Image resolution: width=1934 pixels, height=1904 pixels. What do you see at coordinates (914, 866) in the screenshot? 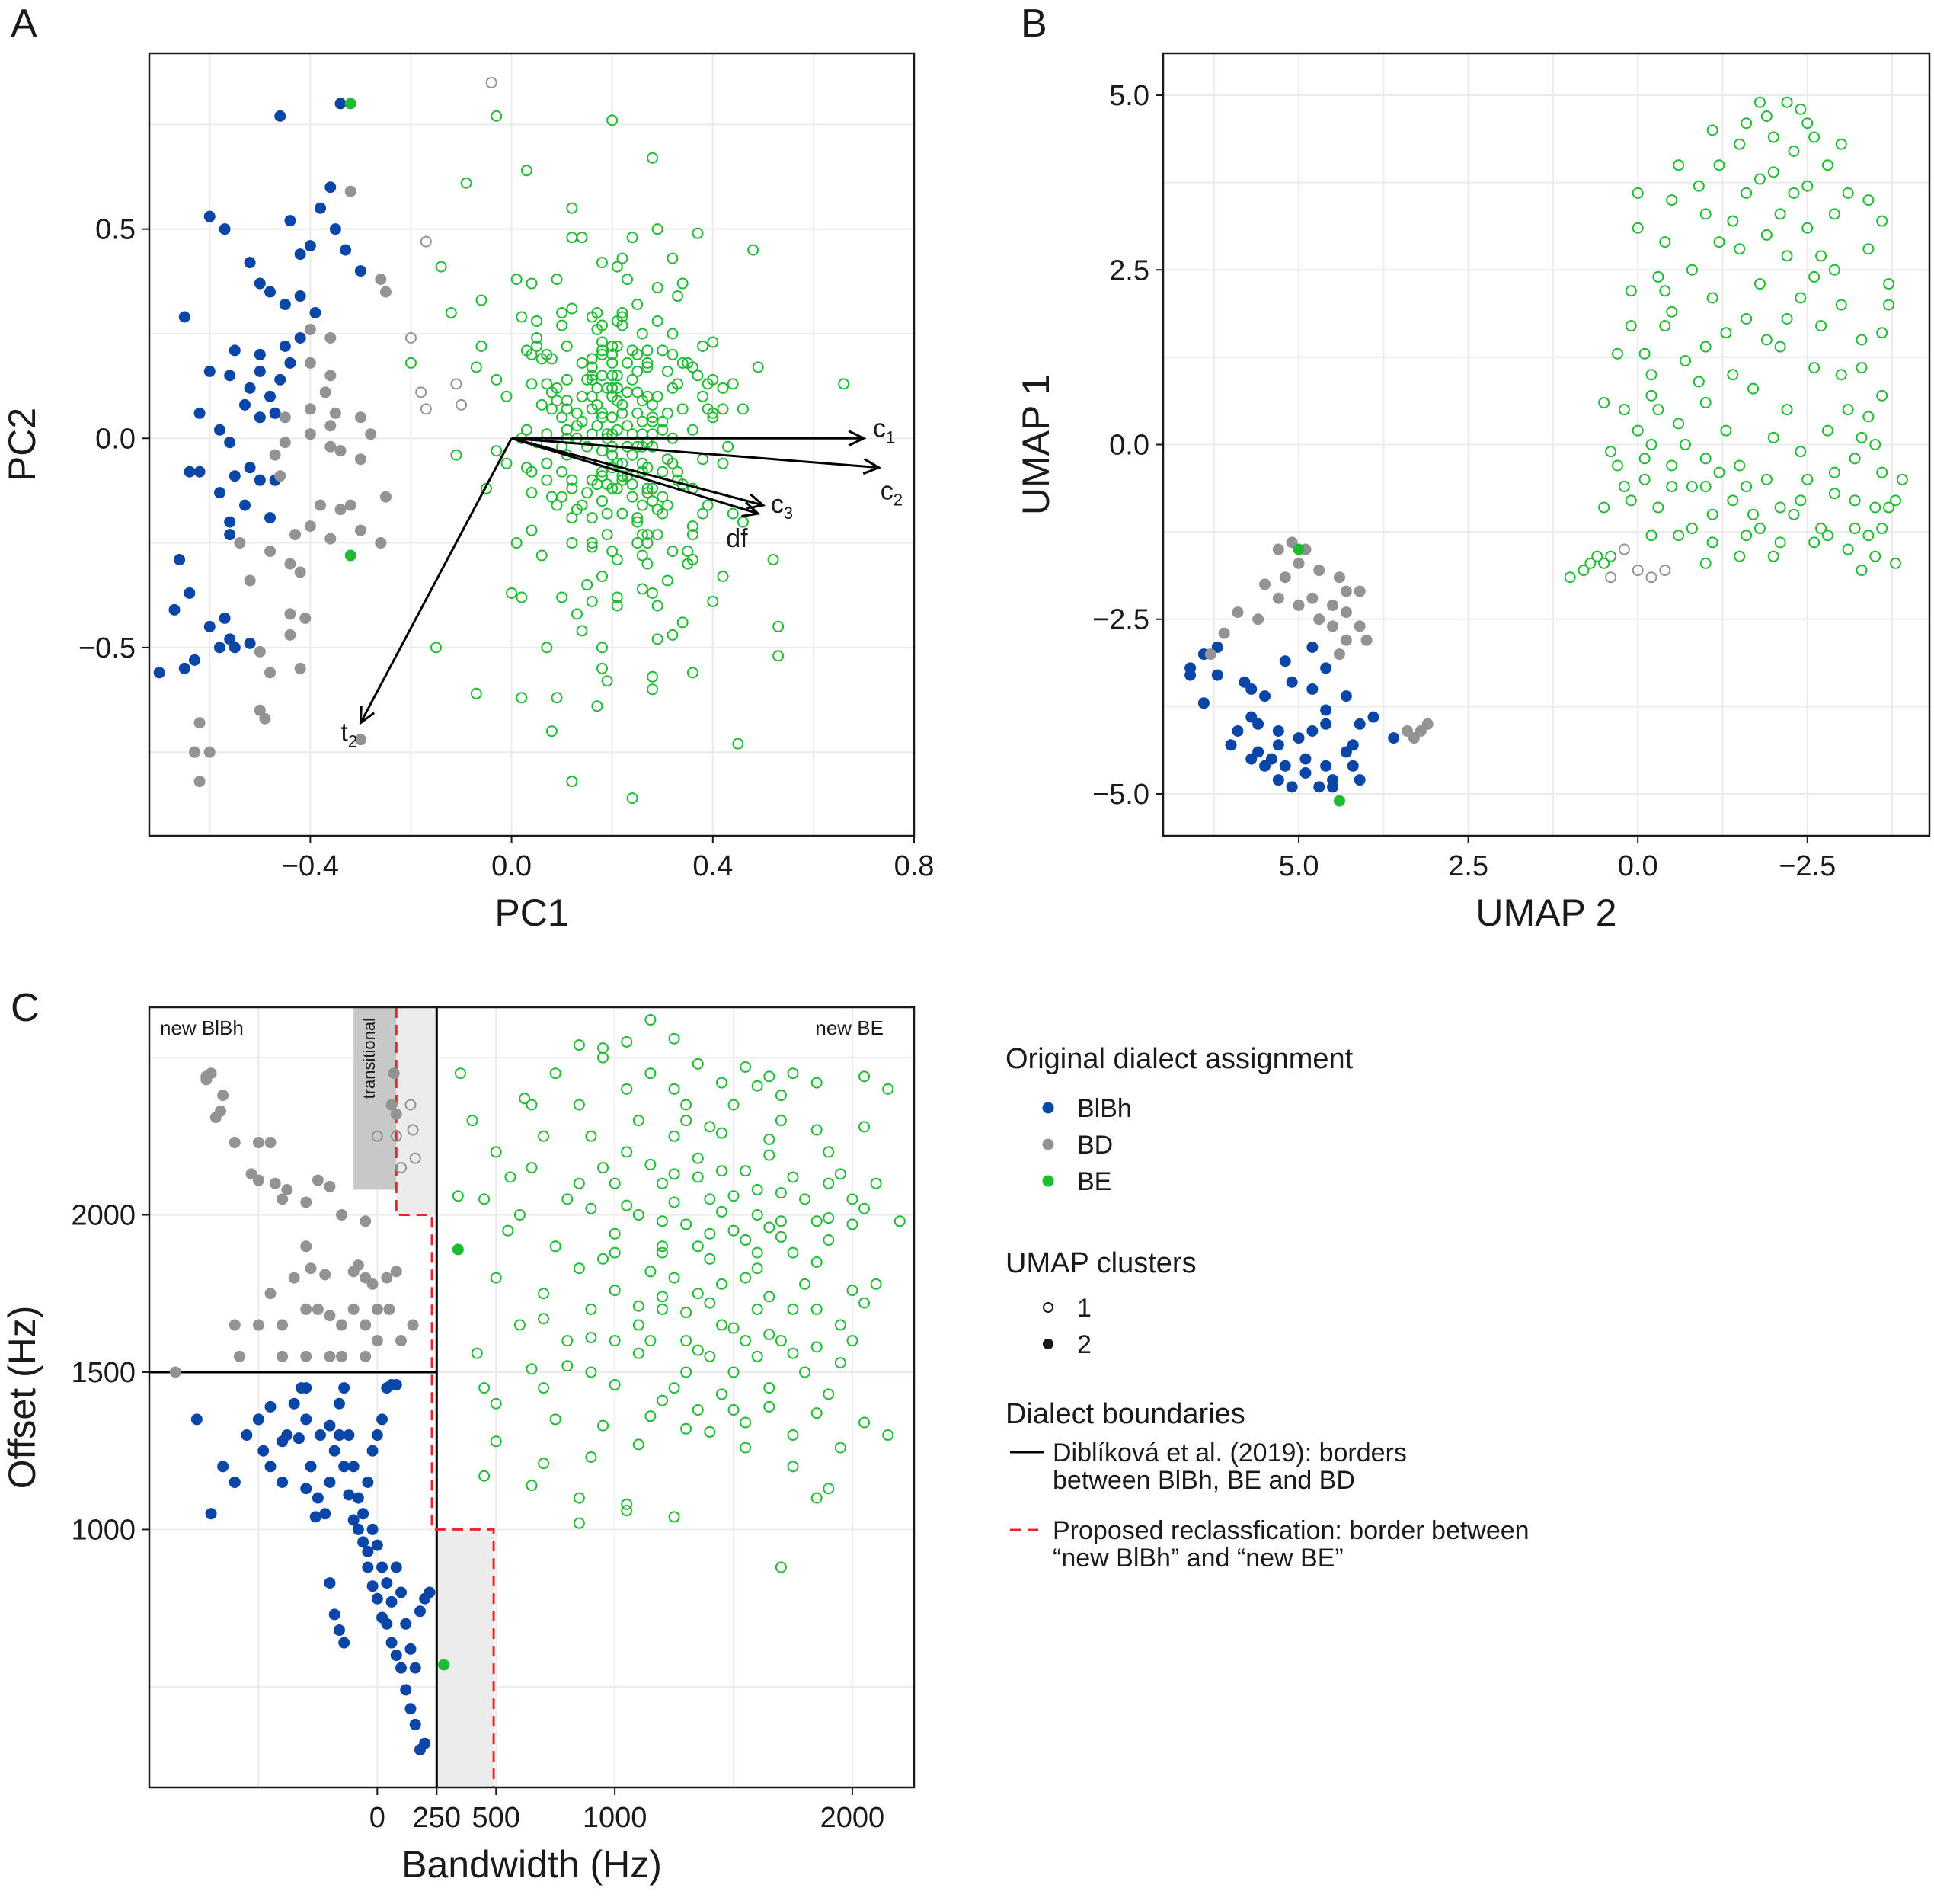
I see `x-tick-label: 0.8` at bounding box center [914, 866].